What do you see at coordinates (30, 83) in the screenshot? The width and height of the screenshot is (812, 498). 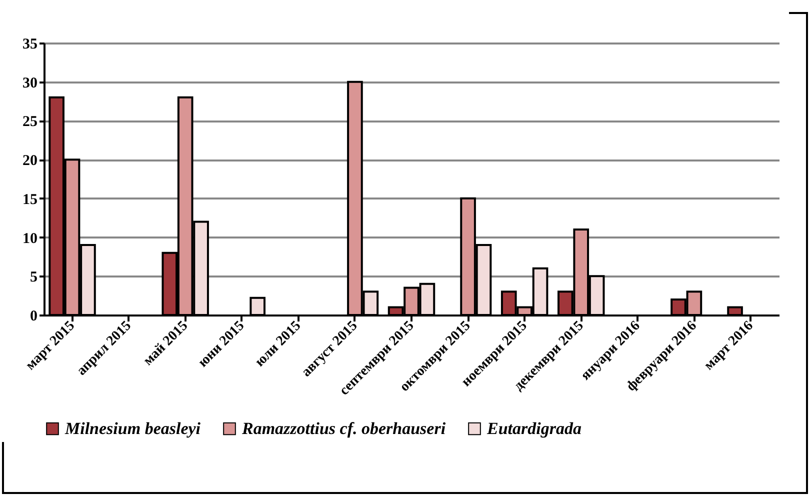 I see `y-tick-label: 30` at bounding box center [30, 83].